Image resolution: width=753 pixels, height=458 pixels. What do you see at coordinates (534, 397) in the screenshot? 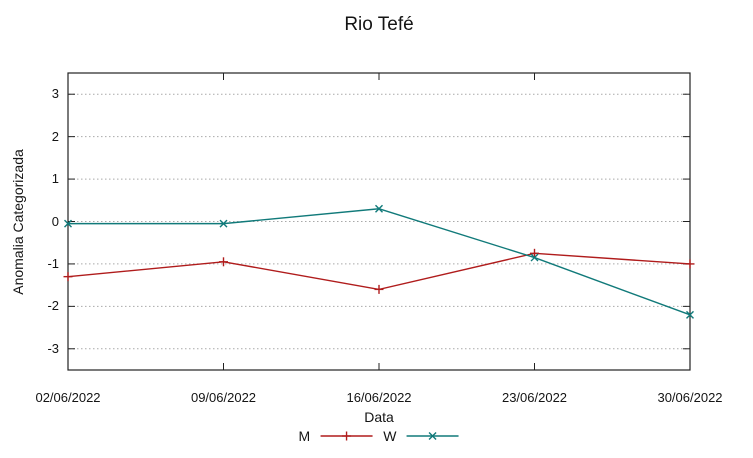
I see `x-tick-label: 23/06/2022` at bounding box center [534, 397].